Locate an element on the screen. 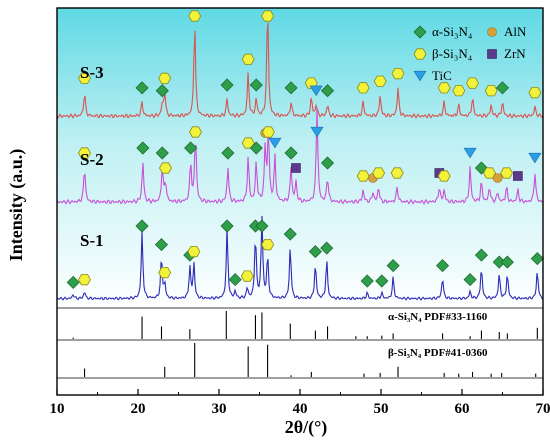  sample-label: S-3 is located at coordinates (92, 72).